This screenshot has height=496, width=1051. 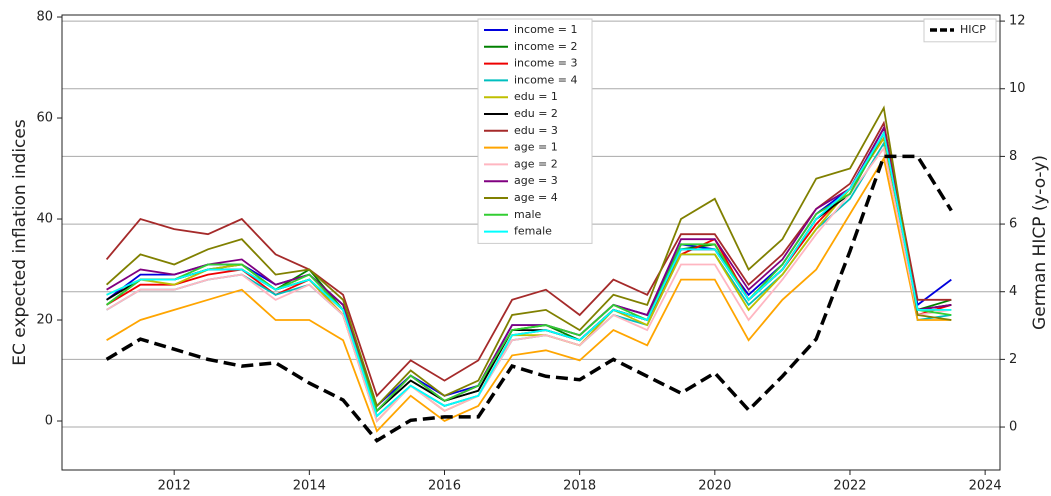 I want to click on x-tick-label: 2018, so click(x=579, y=486).